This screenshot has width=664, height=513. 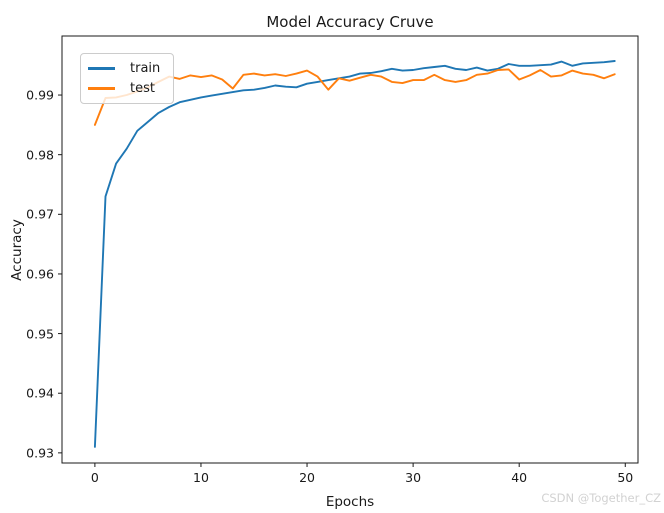 What do you see at coordinates (40, 214) in the screenshot?
I see `y-tick-label: 0.97` at bounding box center [40, 214].